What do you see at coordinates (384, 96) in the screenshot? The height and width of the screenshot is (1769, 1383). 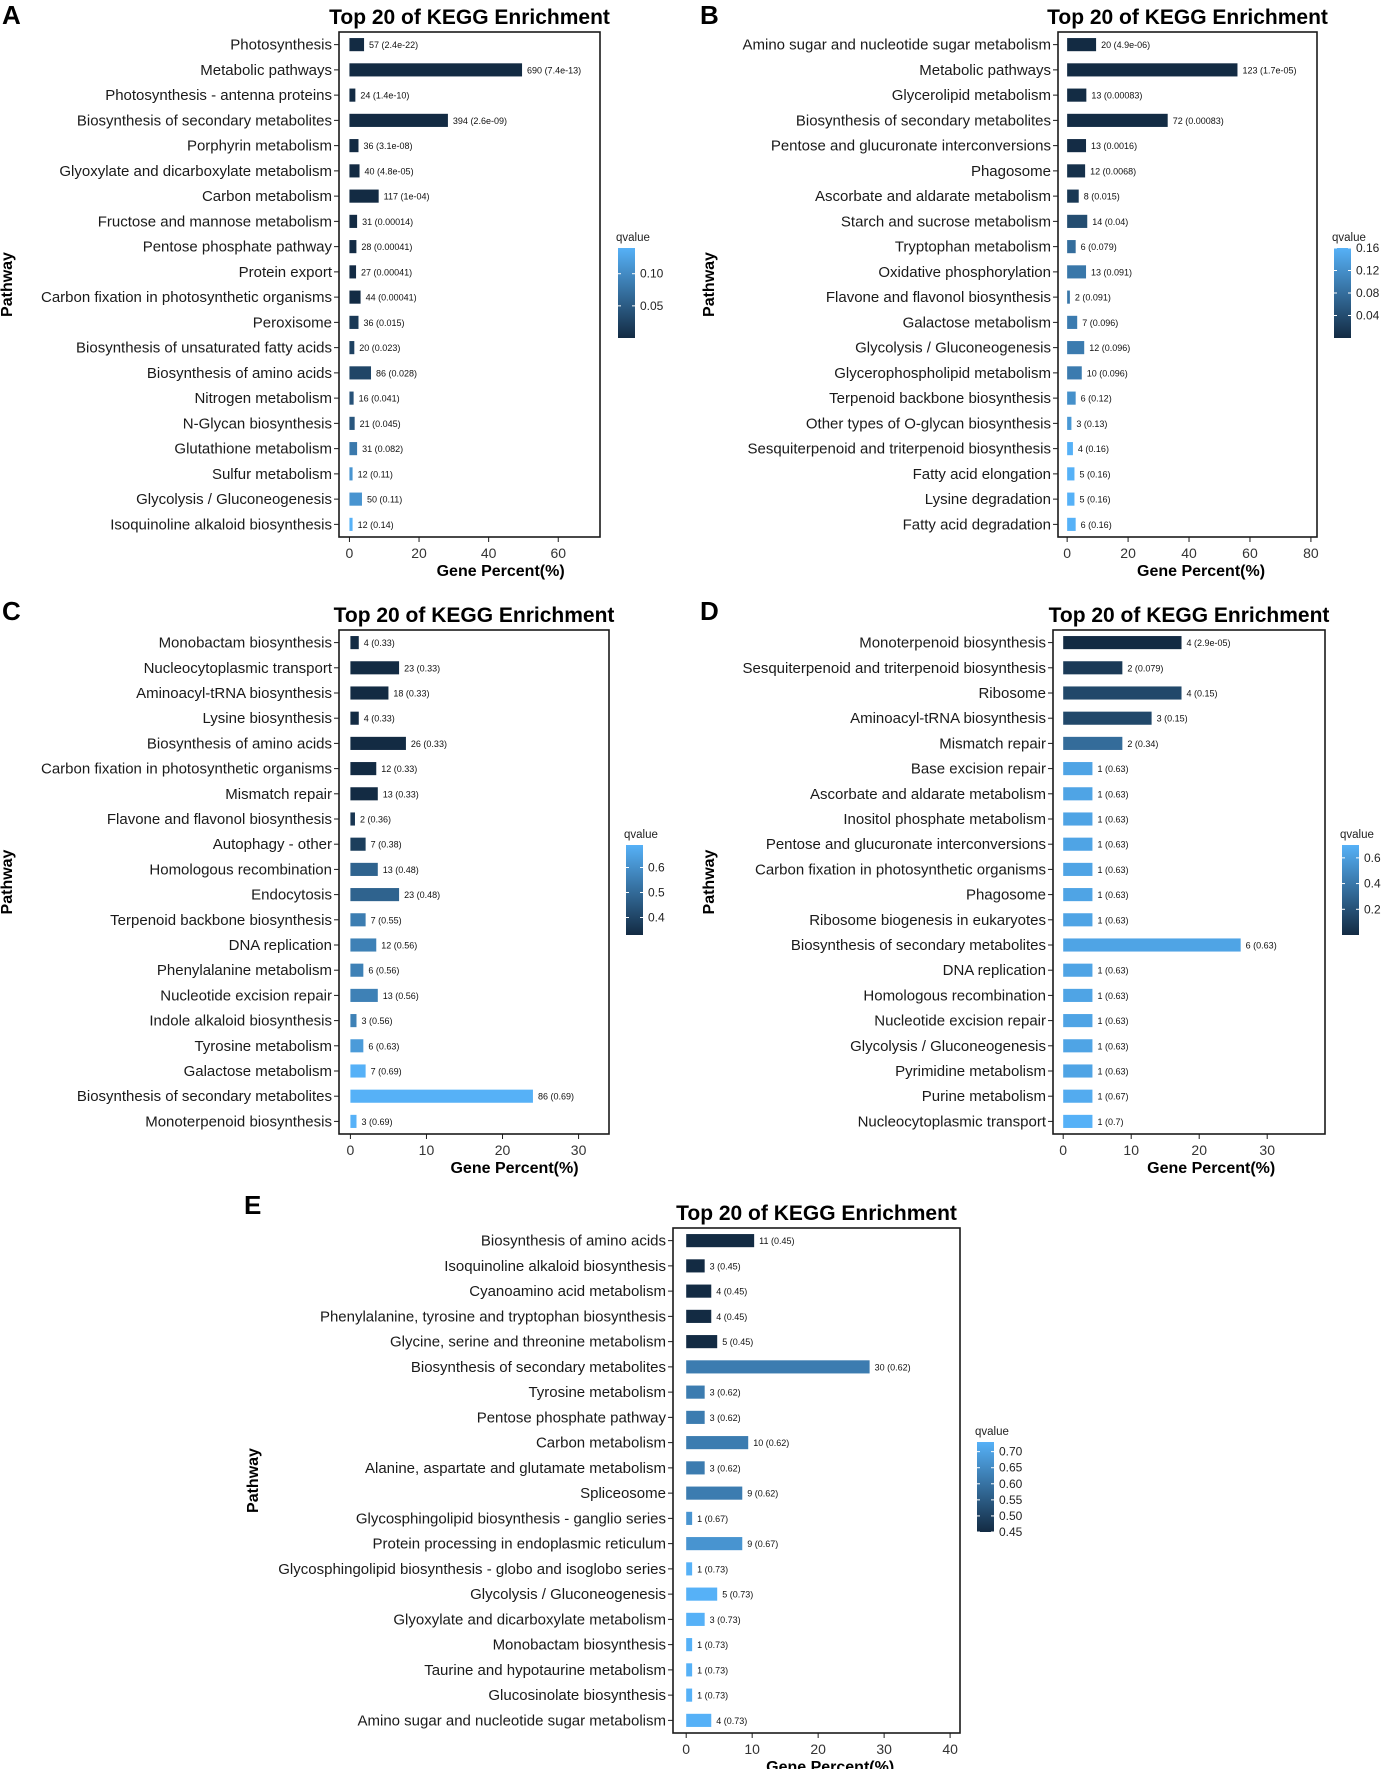 I see `bar-value-label: 24 (1.4e-10)` at bounding box center [384, 96].